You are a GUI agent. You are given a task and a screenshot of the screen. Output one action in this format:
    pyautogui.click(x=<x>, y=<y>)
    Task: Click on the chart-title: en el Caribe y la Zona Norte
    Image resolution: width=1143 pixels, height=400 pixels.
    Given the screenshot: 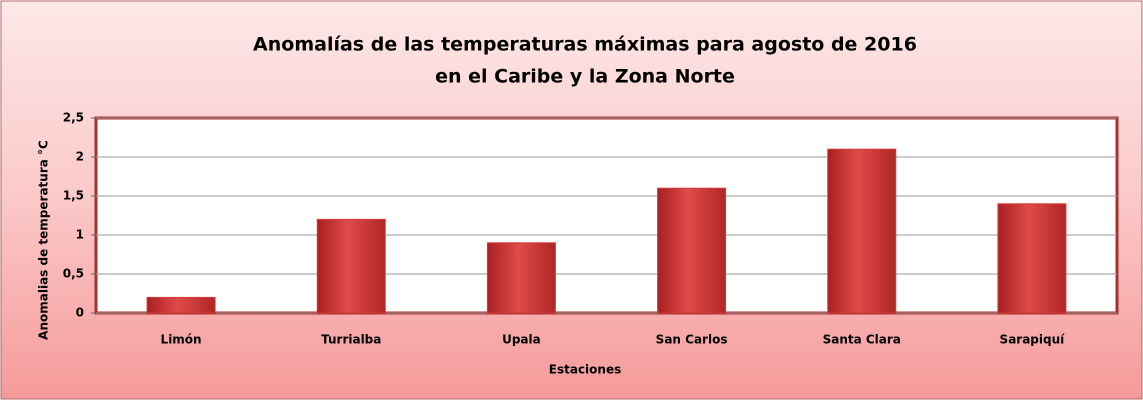 What is the action you would take?
    pyautogui.click(x=585, y=77)
    